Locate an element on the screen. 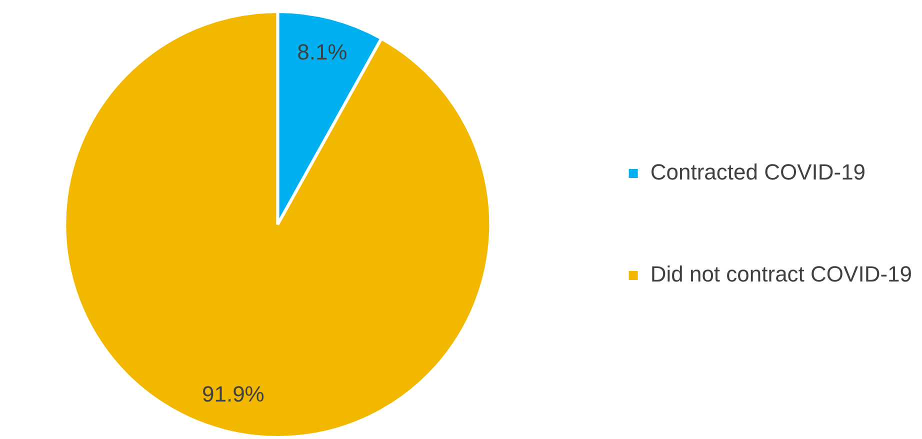  legend-label: Did not contract COVID-19 is located at coordinates (781, 274).